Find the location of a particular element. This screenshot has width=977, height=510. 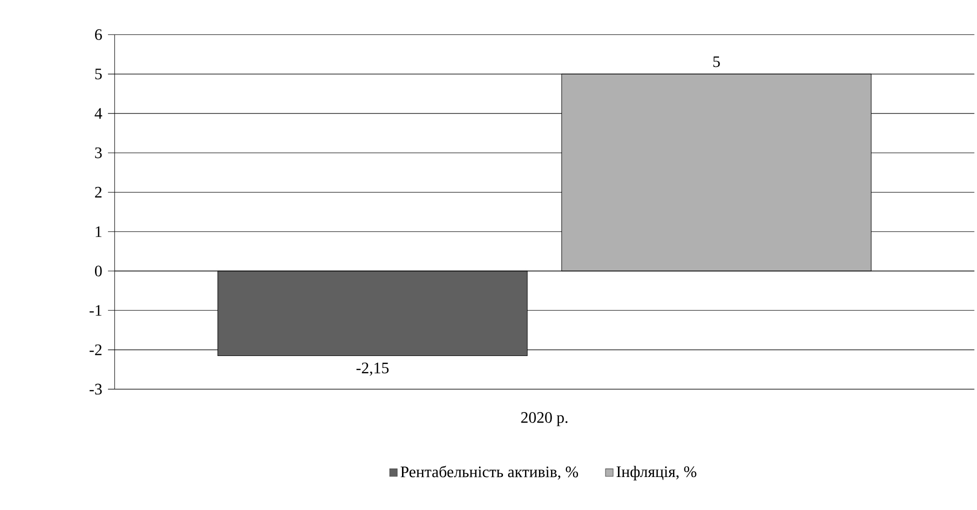

y-tick-label: 3 is located at coordinates (98, 153).